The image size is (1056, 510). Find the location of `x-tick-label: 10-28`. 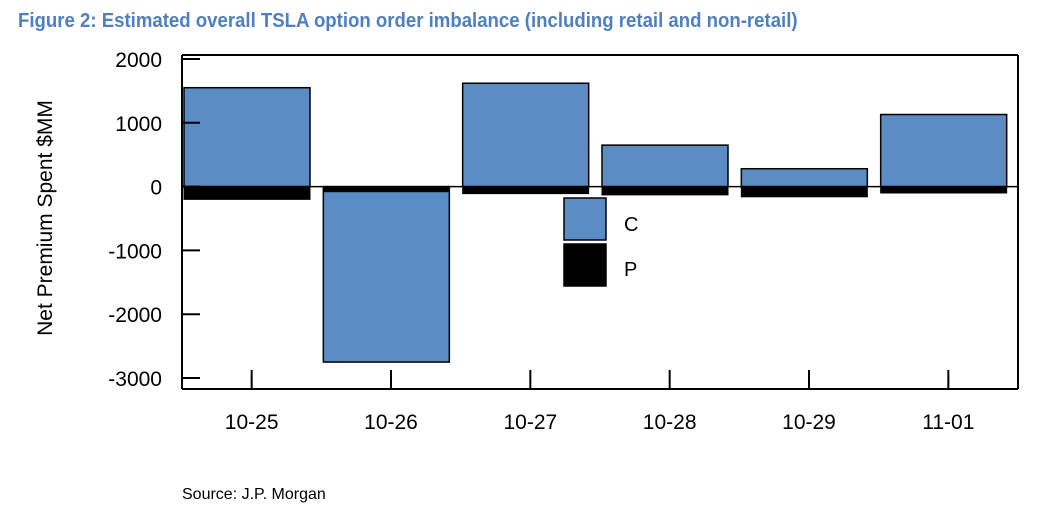

x-tick-label: 10-28 is located at coordinates (670, 422).